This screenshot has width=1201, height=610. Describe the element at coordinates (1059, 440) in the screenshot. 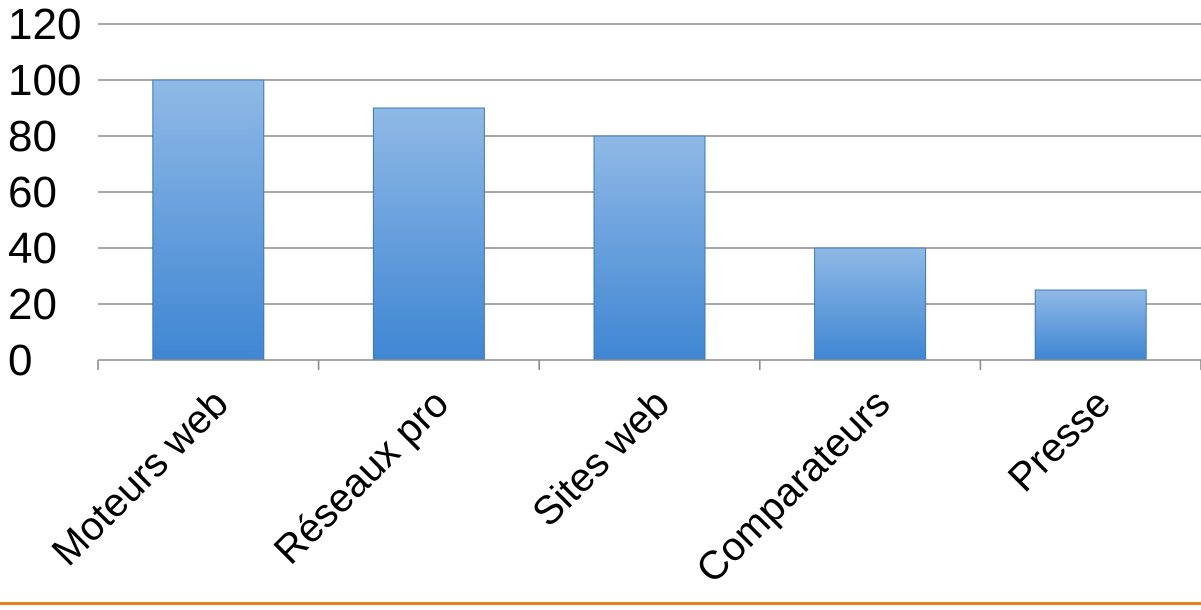

I see `x-category-label: Presse` at that location.